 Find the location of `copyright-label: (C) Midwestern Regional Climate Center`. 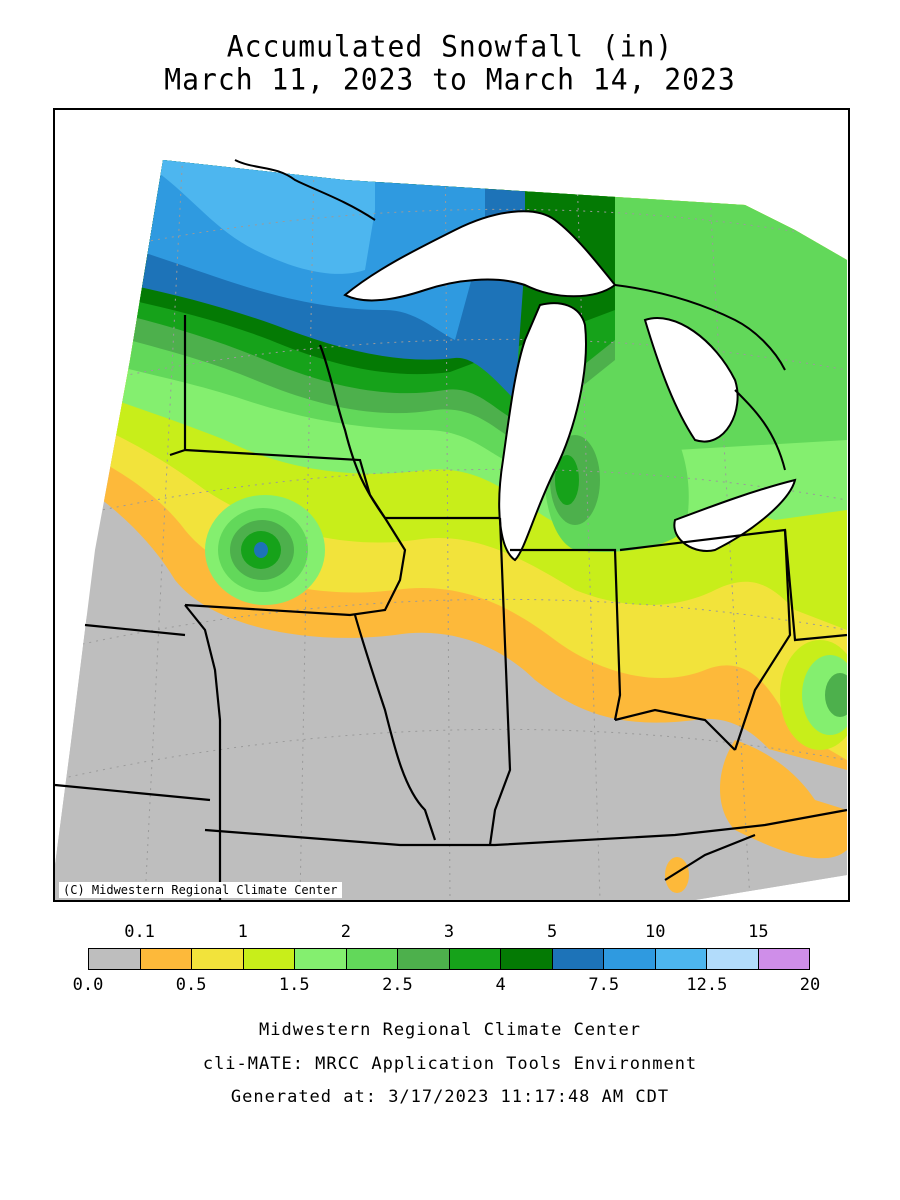

copyright-label: (C) Midwestern Regional Climate Center is located at coordinates (200, 890).